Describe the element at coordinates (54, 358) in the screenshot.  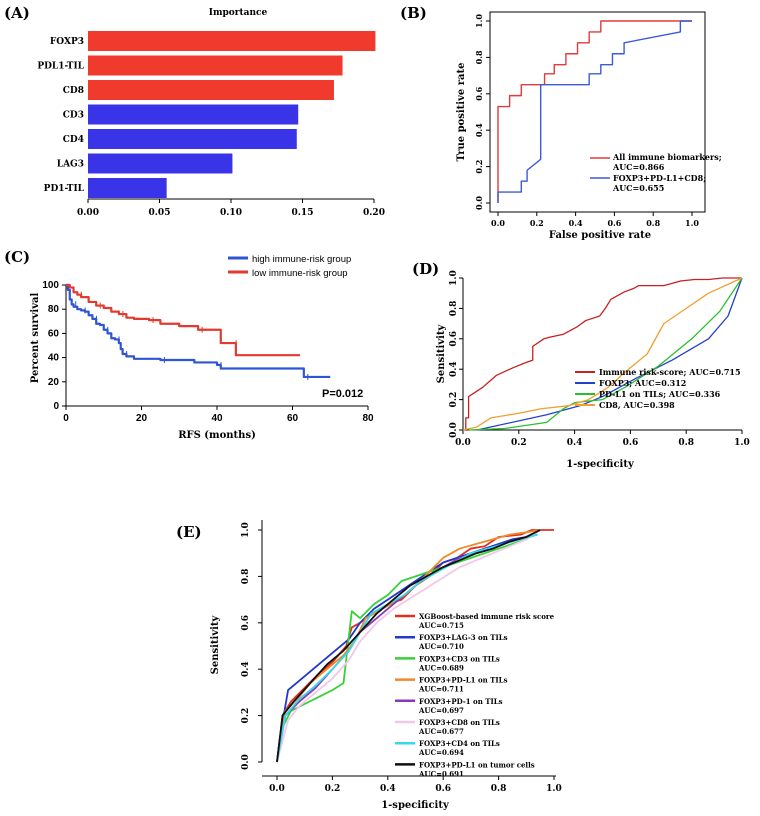
I see `y-tick-label: 40` at that location.